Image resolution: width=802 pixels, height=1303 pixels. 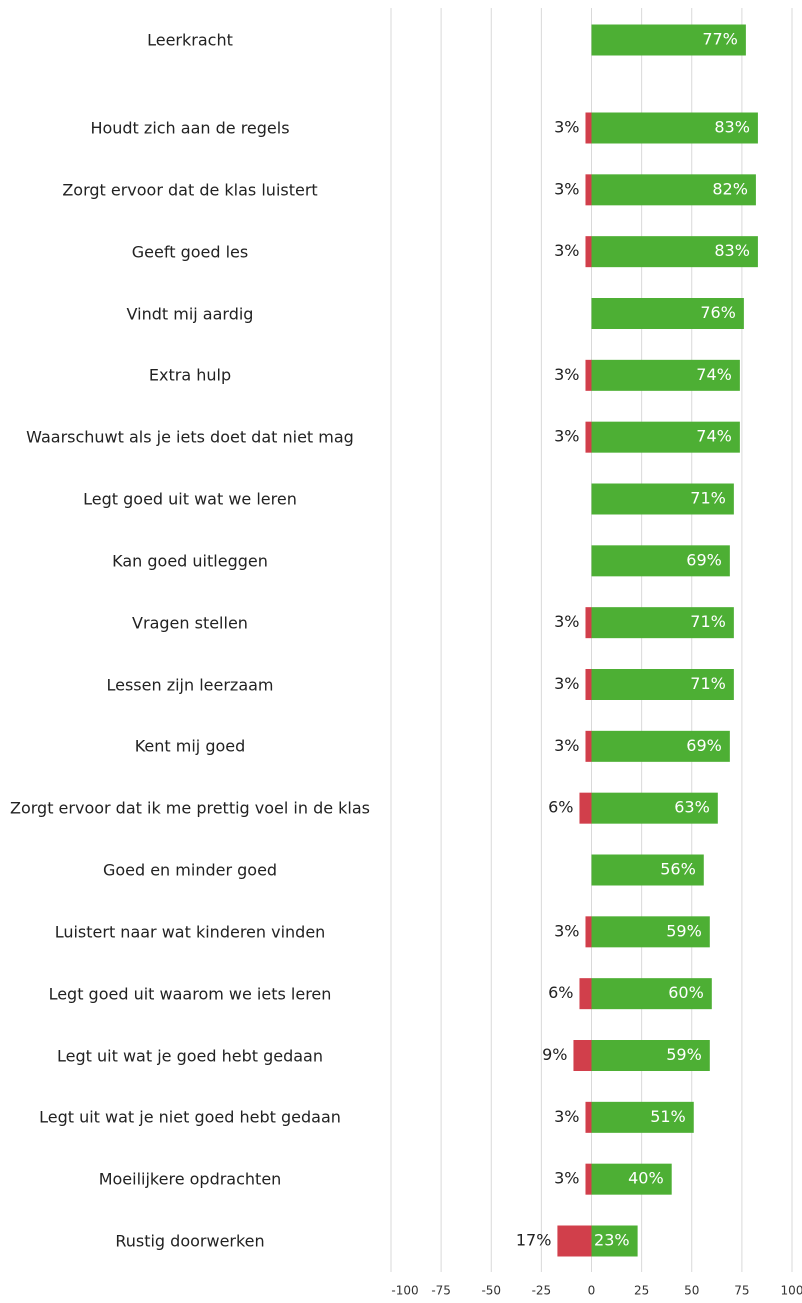 I want to click on value-label: 56%, so click(x=678, y=869).